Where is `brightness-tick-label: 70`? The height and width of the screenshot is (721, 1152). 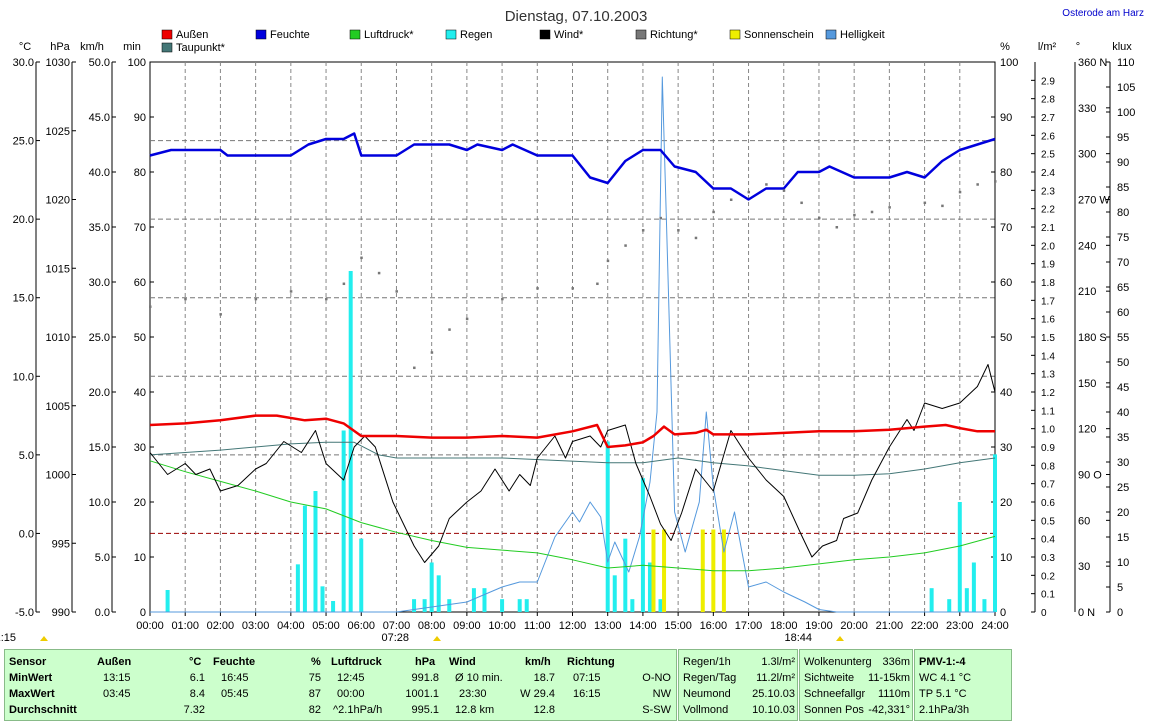
brightness-tick-label: 70 is located at coordinates (1123, 263).